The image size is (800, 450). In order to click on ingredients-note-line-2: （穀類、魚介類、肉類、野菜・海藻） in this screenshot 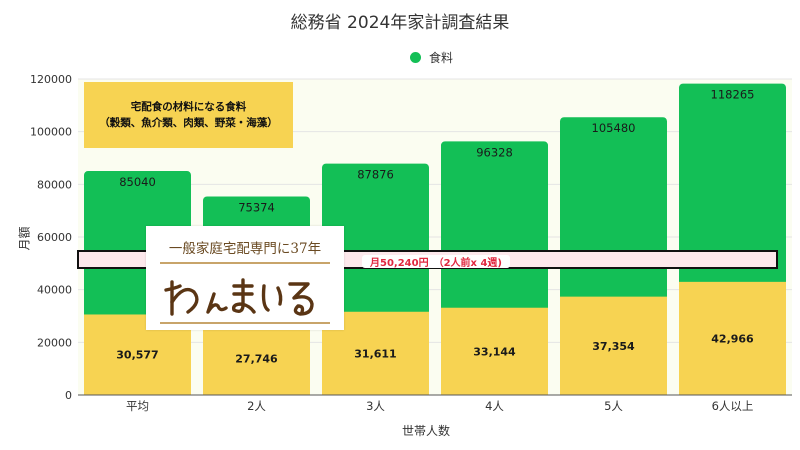, I will do `click(188, 123)`.